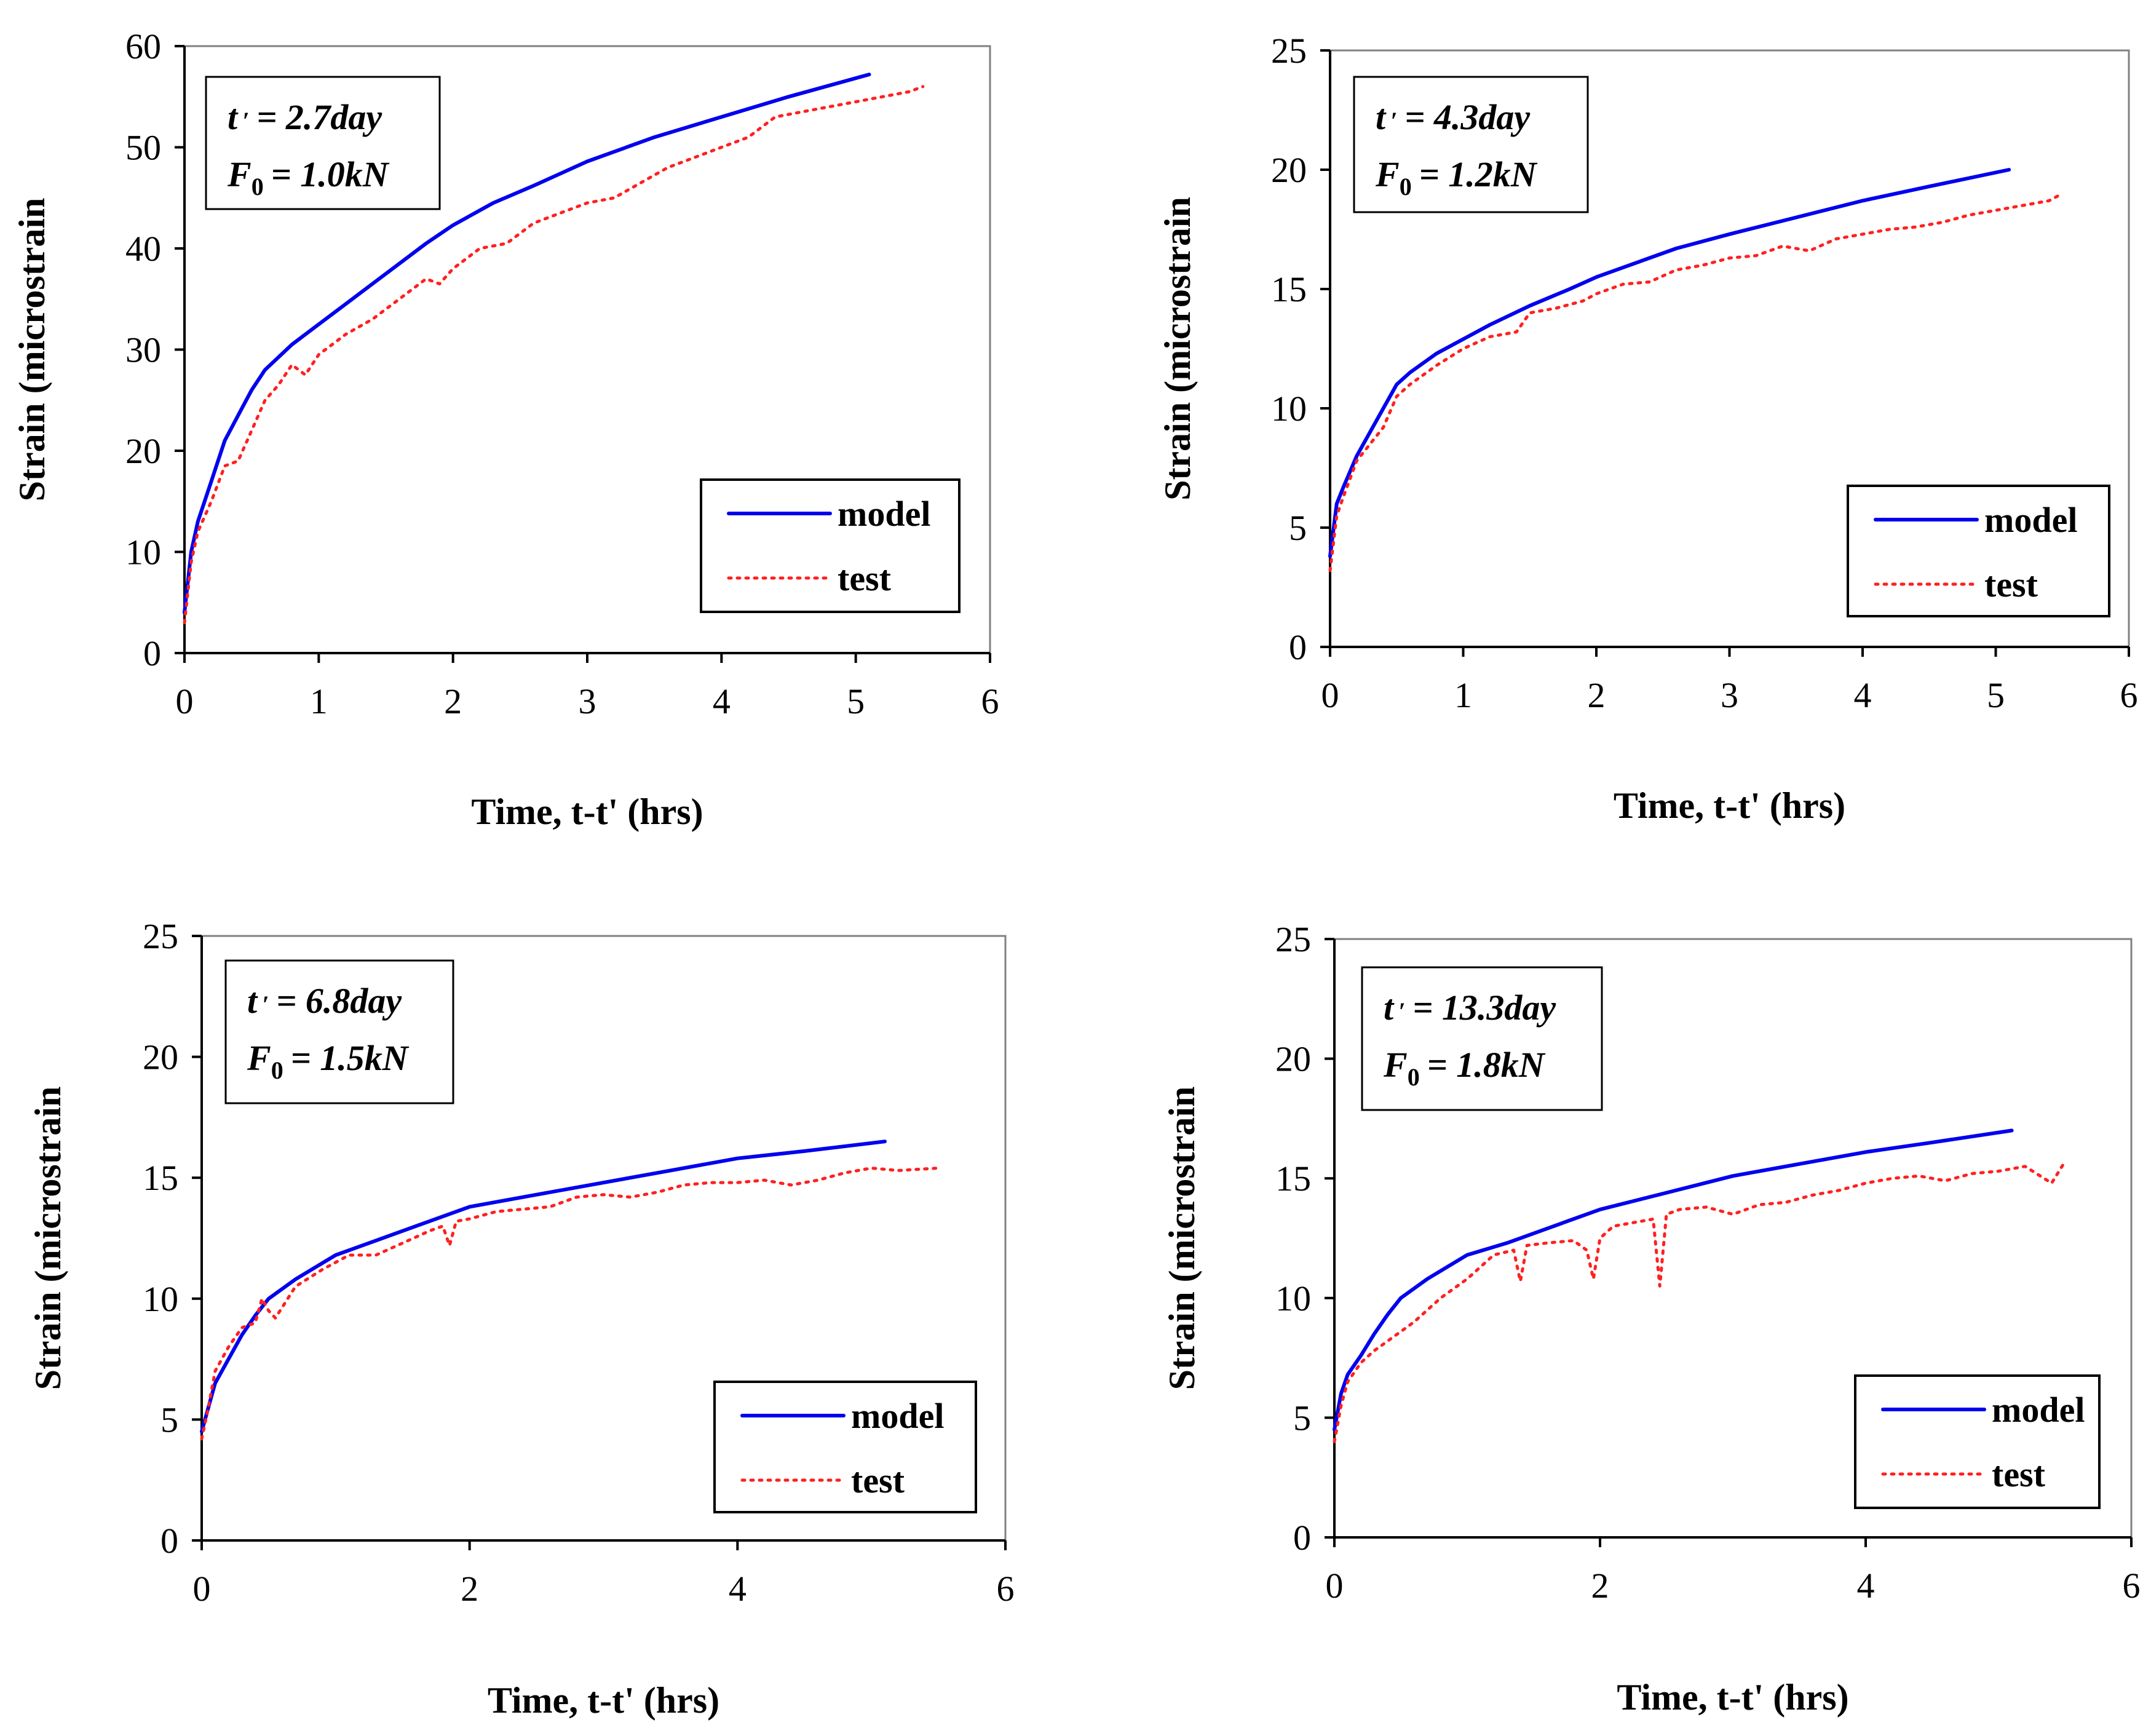 Image resolution: width=2151 pixels, height=1736 pixels. Describe the element at coordinates (143, 148) in the screenshot. I see `y-tick-label: 50` at that location.